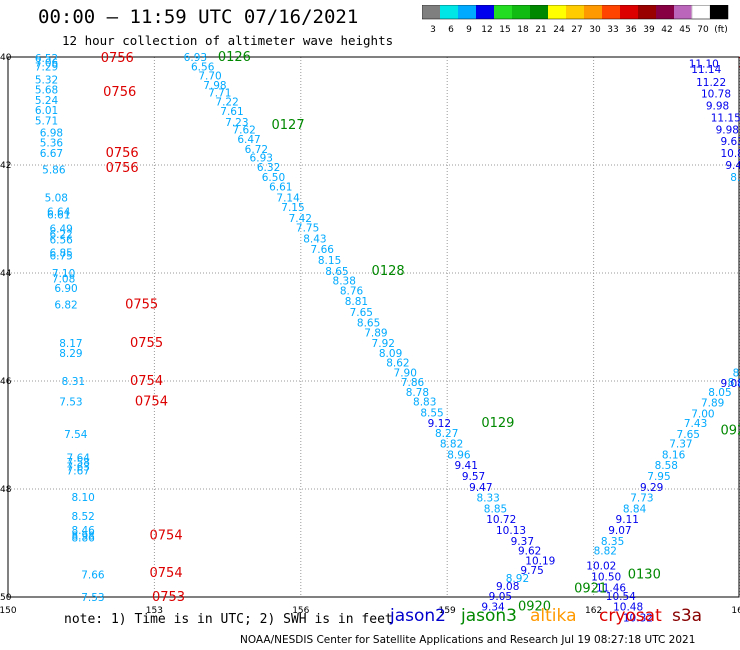 This screenshot has height=650, width=740. Describe the element at coordinates (495, 509) in the screenshot. I see `wave-height-label: 8.85` at that location.